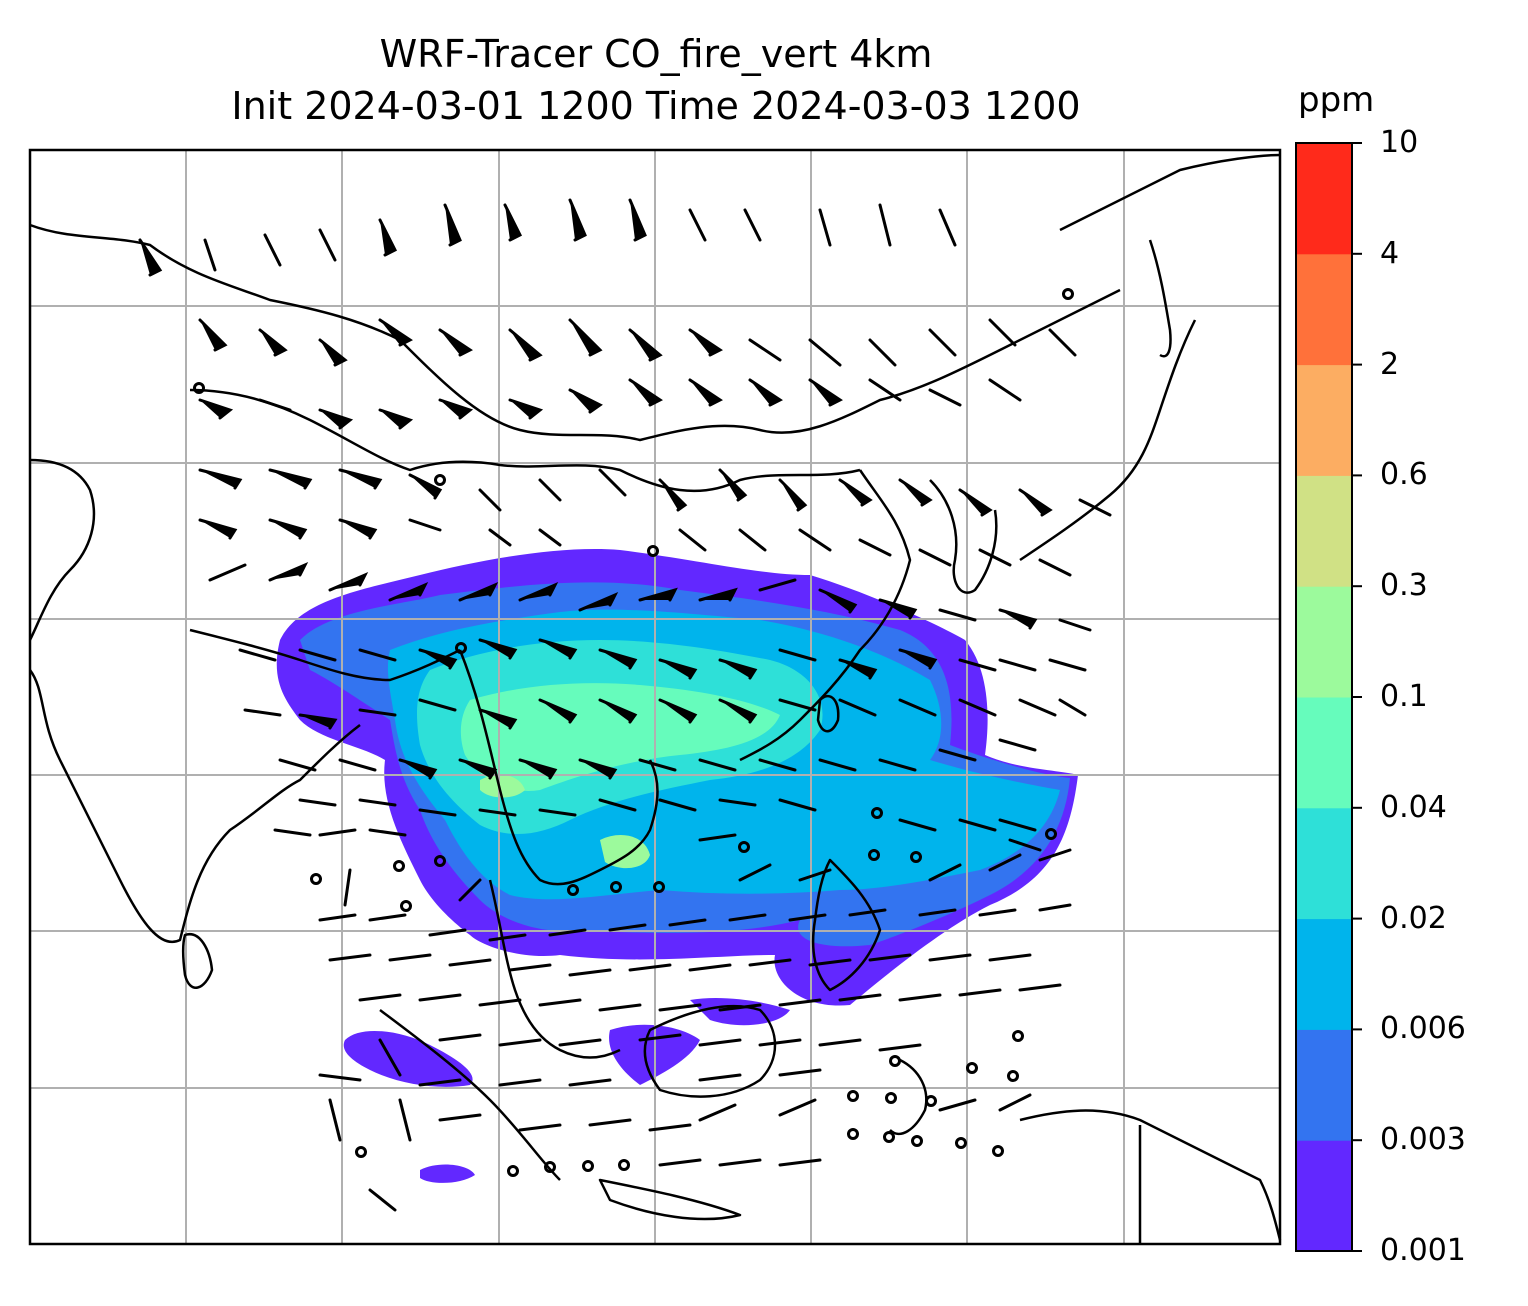 Image resolution: width=1528 pixels, height=1306 pixels. What do you see at coordinates (197, 961) in the screenshot?
I see `sri-lanka` at bounding box center [197, 961].